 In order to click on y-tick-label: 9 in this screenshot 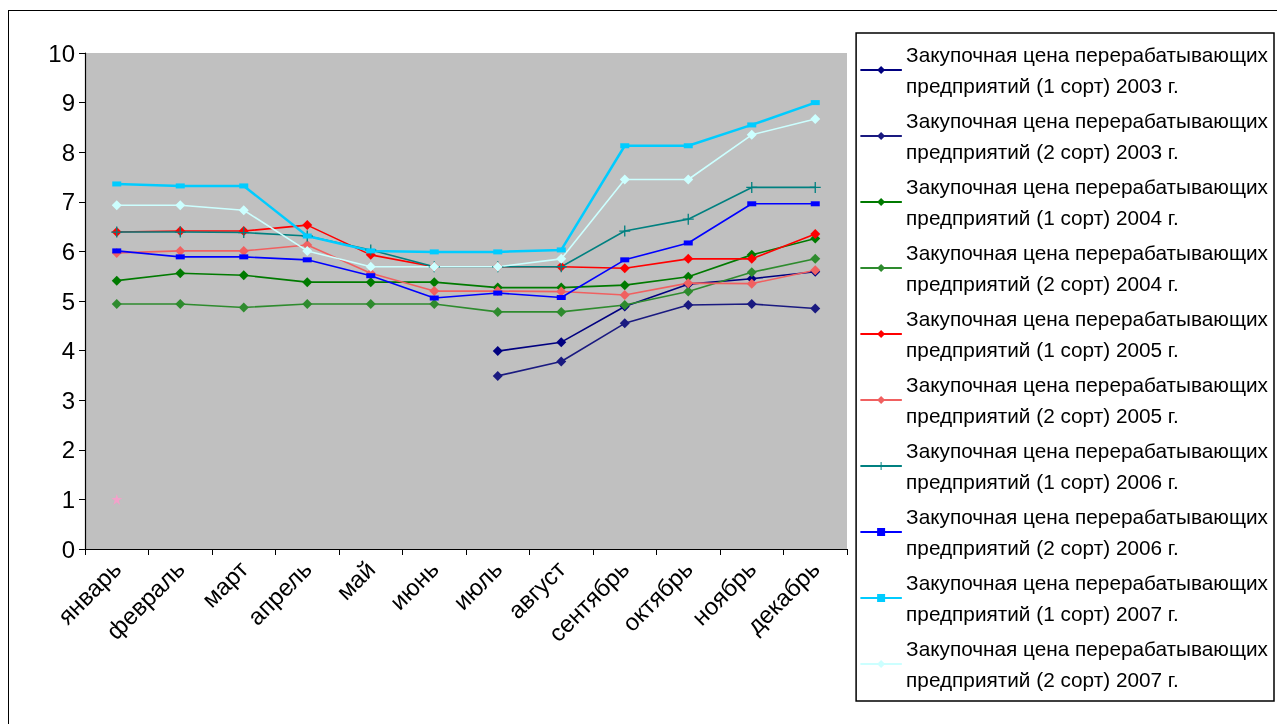, I will do `click(68, 103)`.